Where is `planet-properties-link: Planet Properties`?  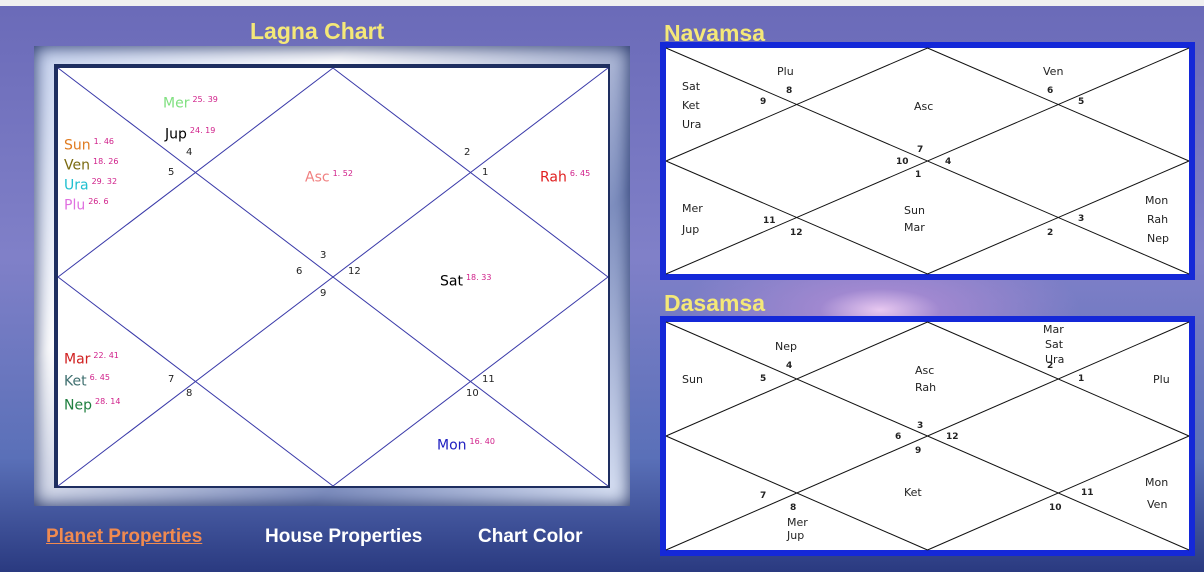
planet-properties-link: Planet Properties is located at coordinates (124, 536).